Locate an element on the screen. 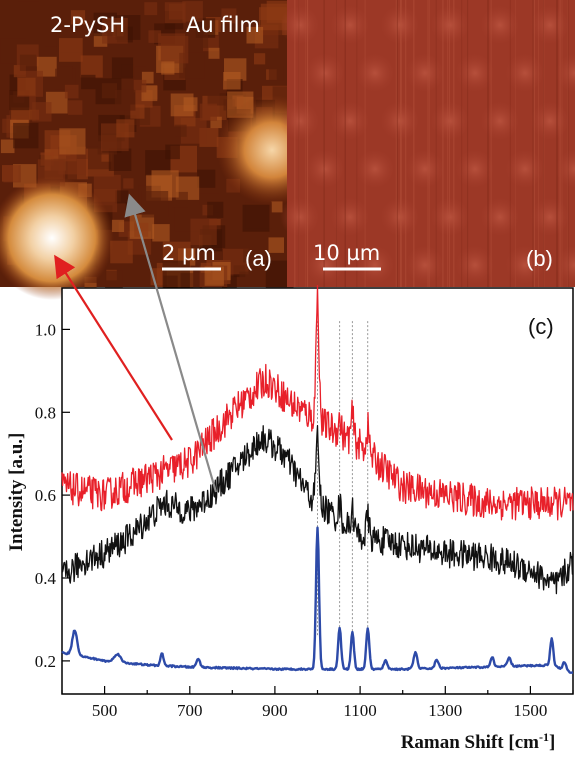 This screenshot has height=760, width=575. x-ticks: 500 700 900 1100 1300 1500 is located at coordinates (317, 703).